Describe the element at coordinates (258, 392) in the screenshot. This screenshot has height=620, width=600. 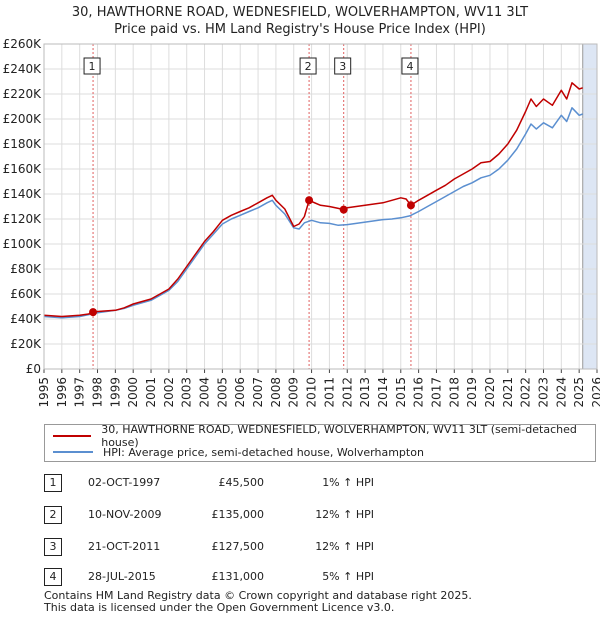
I see `x-tick-label: 2007` at that location.